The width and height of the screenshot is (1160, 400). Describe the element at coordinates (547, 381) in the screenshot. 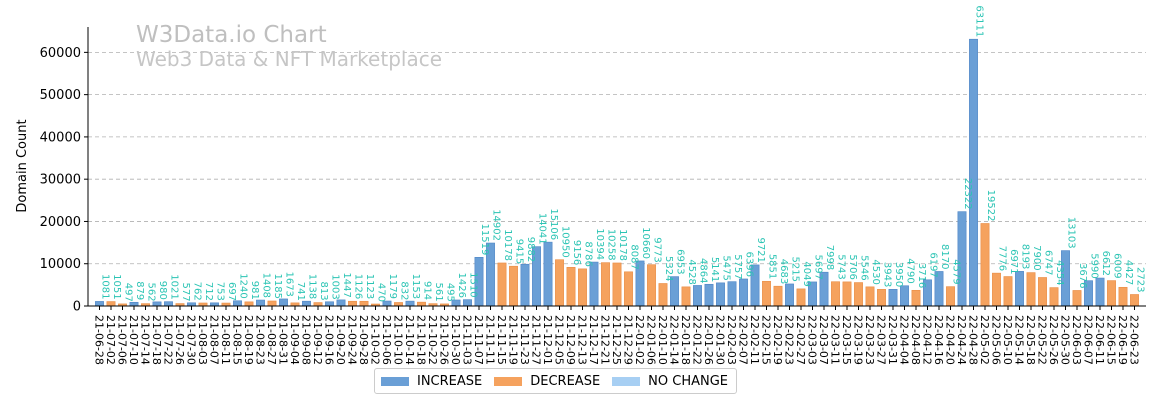

I see `legend-item-decrease: DECREASE` at that location.